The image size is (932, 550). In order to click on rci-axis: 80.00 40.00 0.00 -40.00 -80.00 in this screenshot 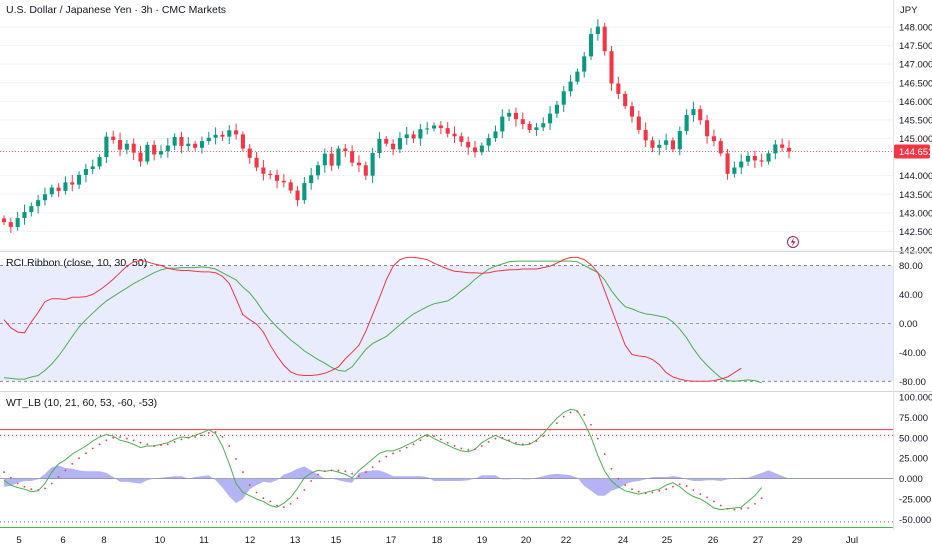, I will do `click(912, 324)`.